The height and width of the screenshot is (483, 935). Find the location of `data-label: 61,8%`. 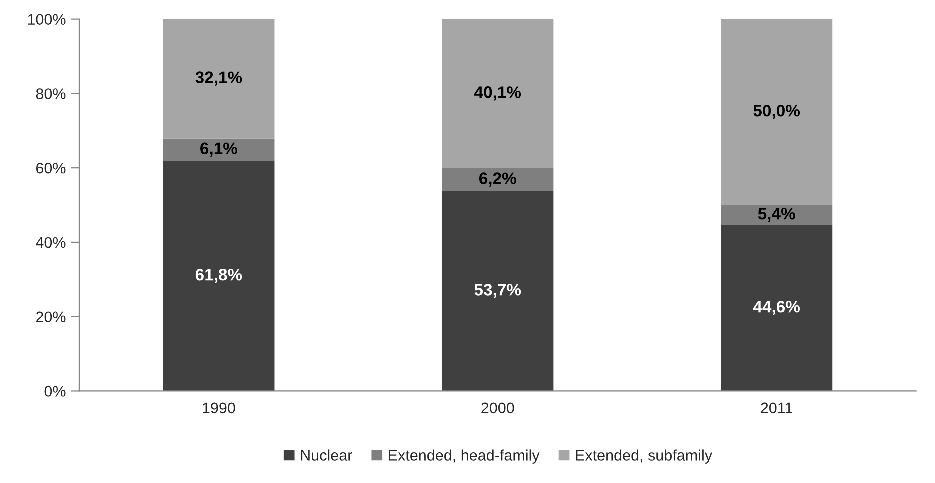

data-label: 61,8% is located at coordinates (219, 276).